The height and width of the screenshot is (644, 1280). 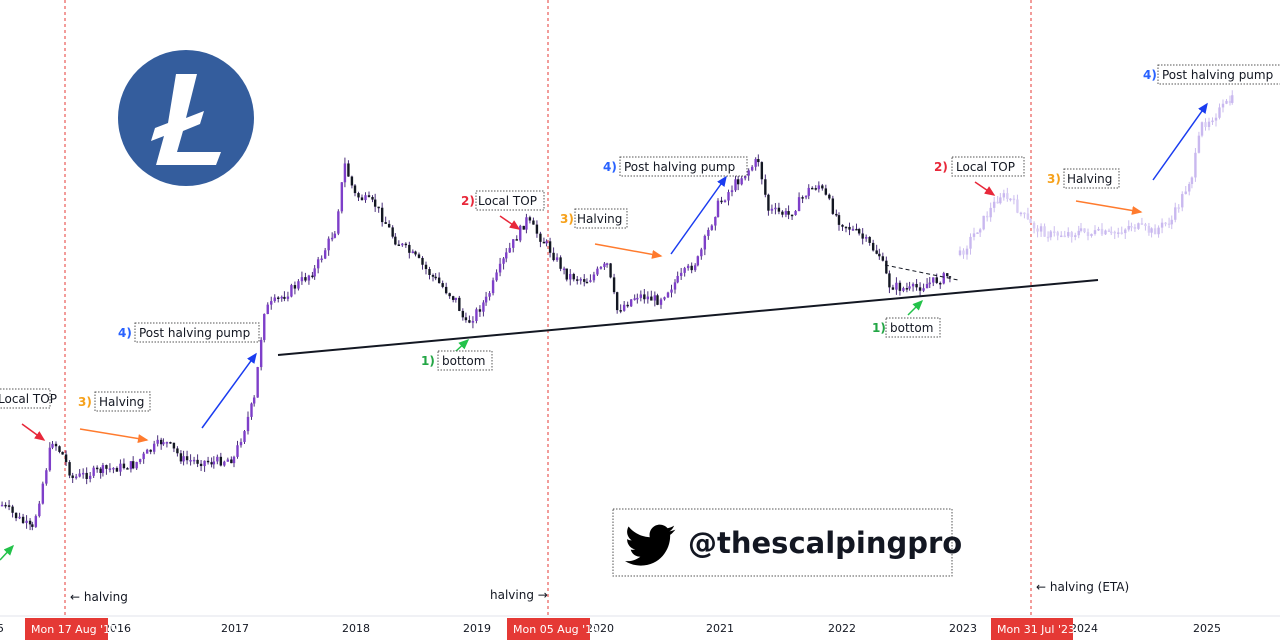 What do you see at coordinates (911, 328) in the screenshot?
I see `label-text: bottom` at bounding box center [911, 328].